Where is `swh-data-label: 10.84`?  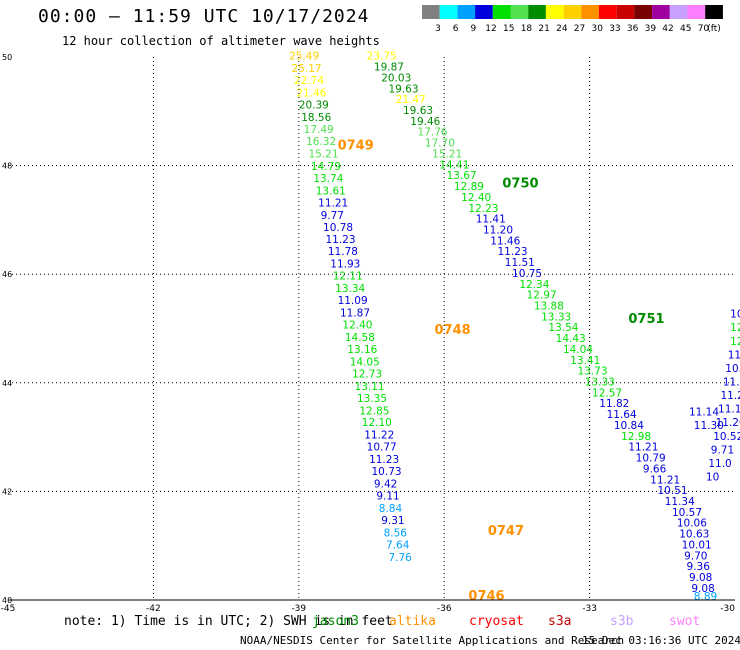 swh-data-label: 10.84 is located at coordinates (629, 426).